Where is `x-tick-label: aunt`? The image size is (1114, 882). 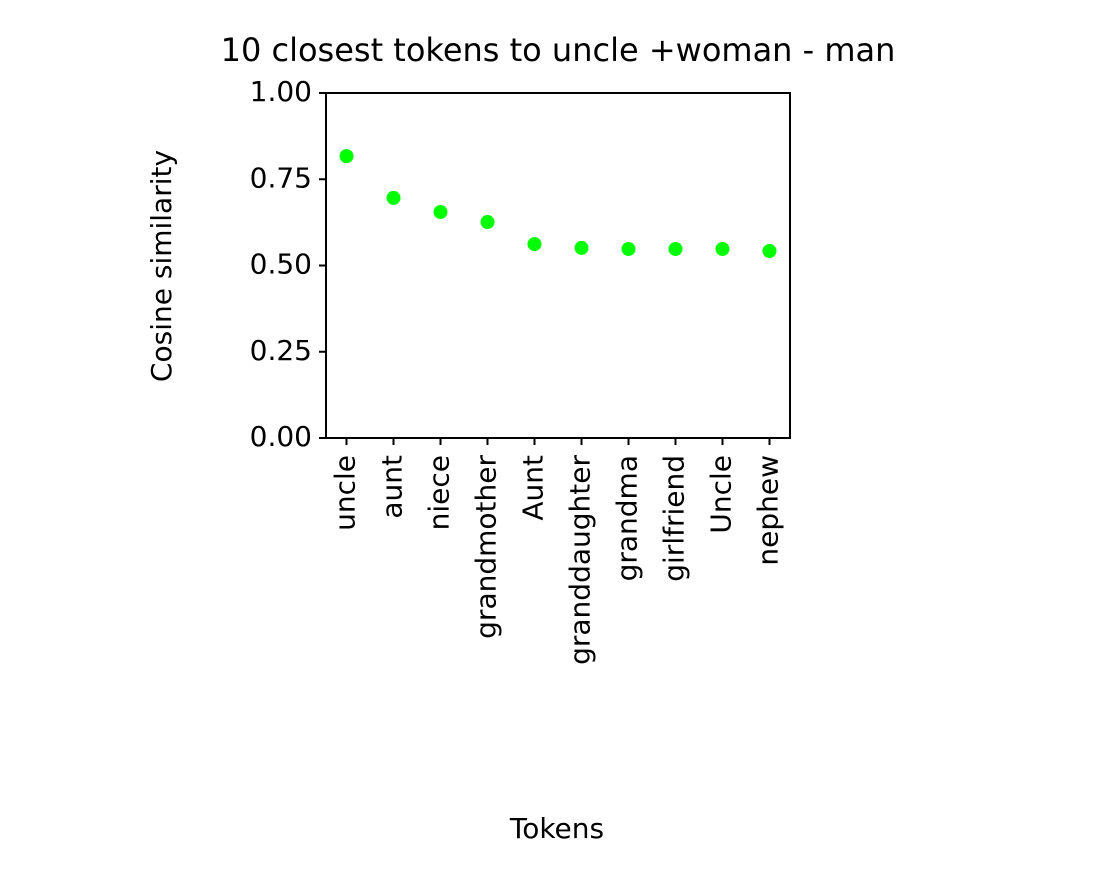
x-tick-label: aunt is located at coordinates (392, 487).